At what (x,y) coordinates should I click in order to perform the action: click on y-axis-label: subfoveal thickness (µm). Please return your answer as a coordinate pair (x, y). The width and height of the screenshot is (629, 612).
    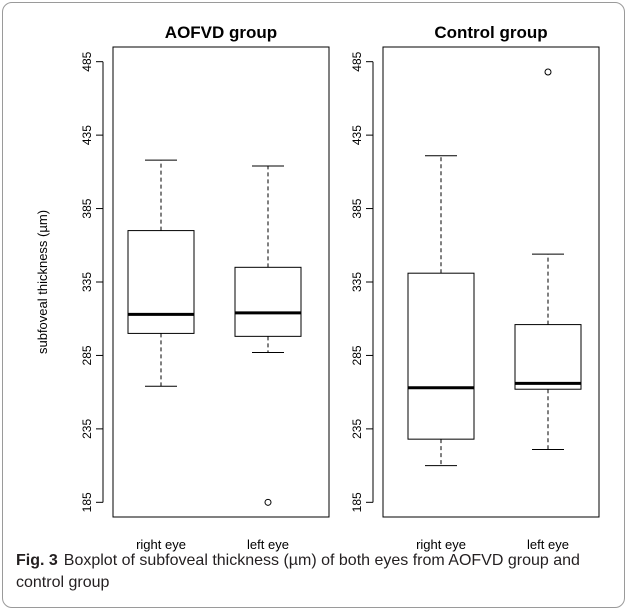
    Looking at the image, I should click on (42, 282).